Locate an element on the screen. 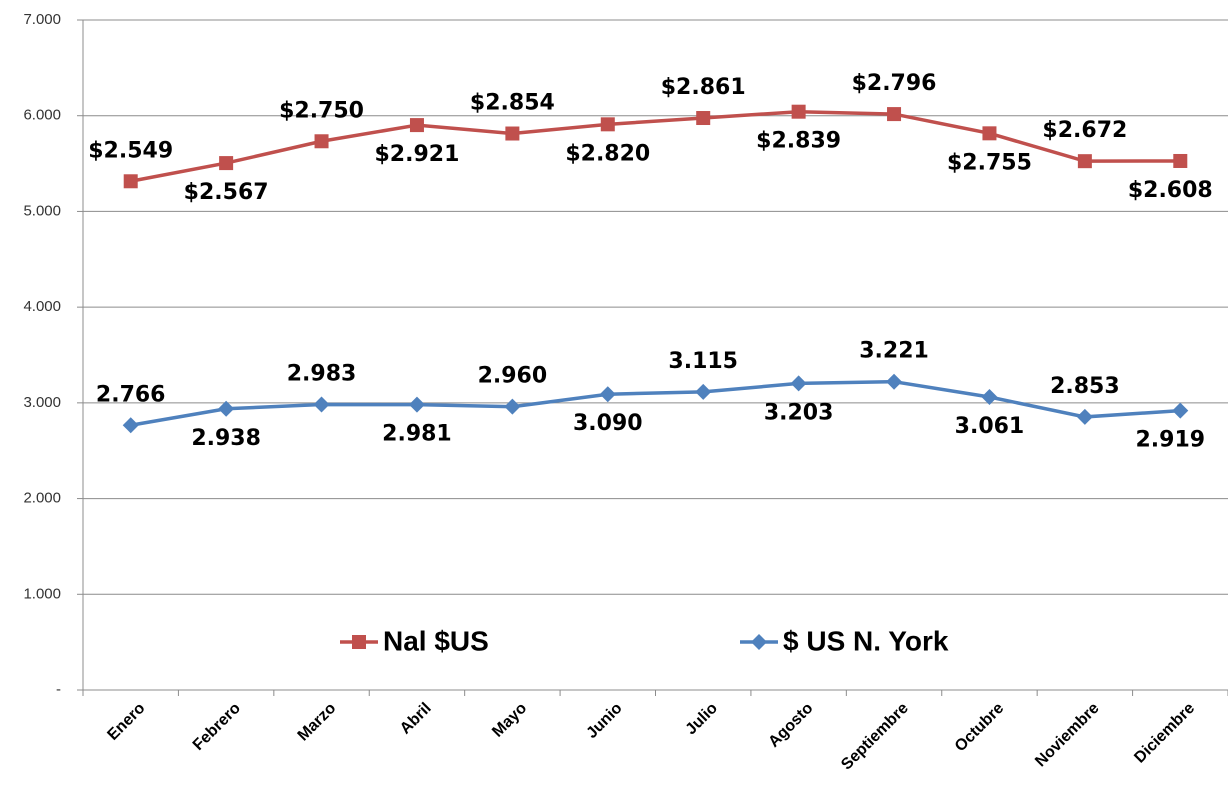  legend-label: Nal $US is located at coordinates (436, 640).